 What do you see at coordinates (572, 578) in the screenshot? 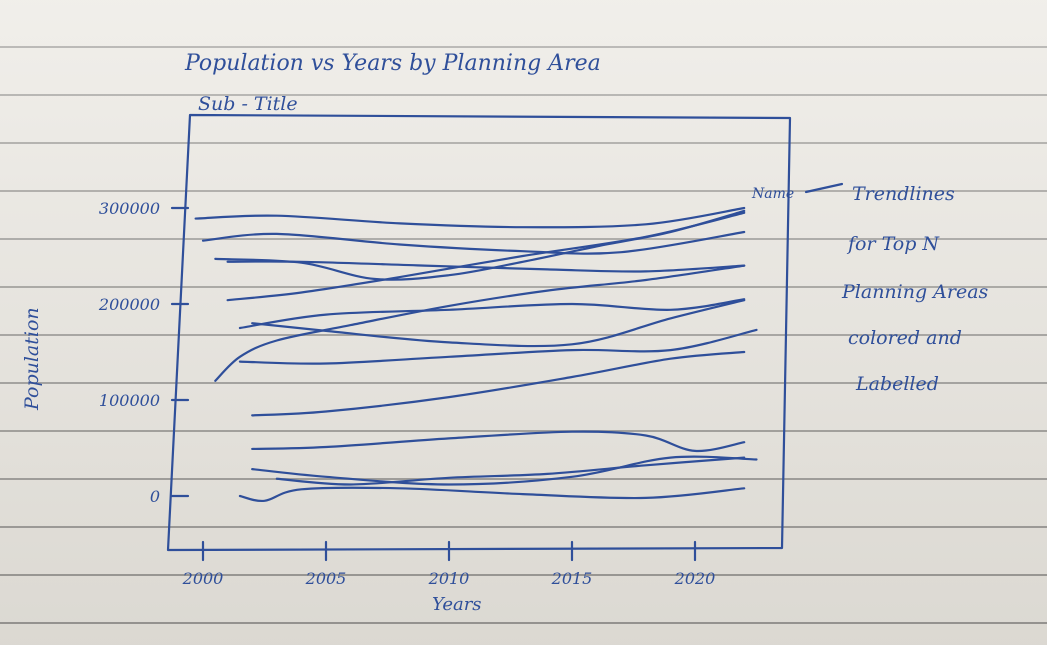
I see `x-tick-label: 2015` at bounding box center [572, 578].